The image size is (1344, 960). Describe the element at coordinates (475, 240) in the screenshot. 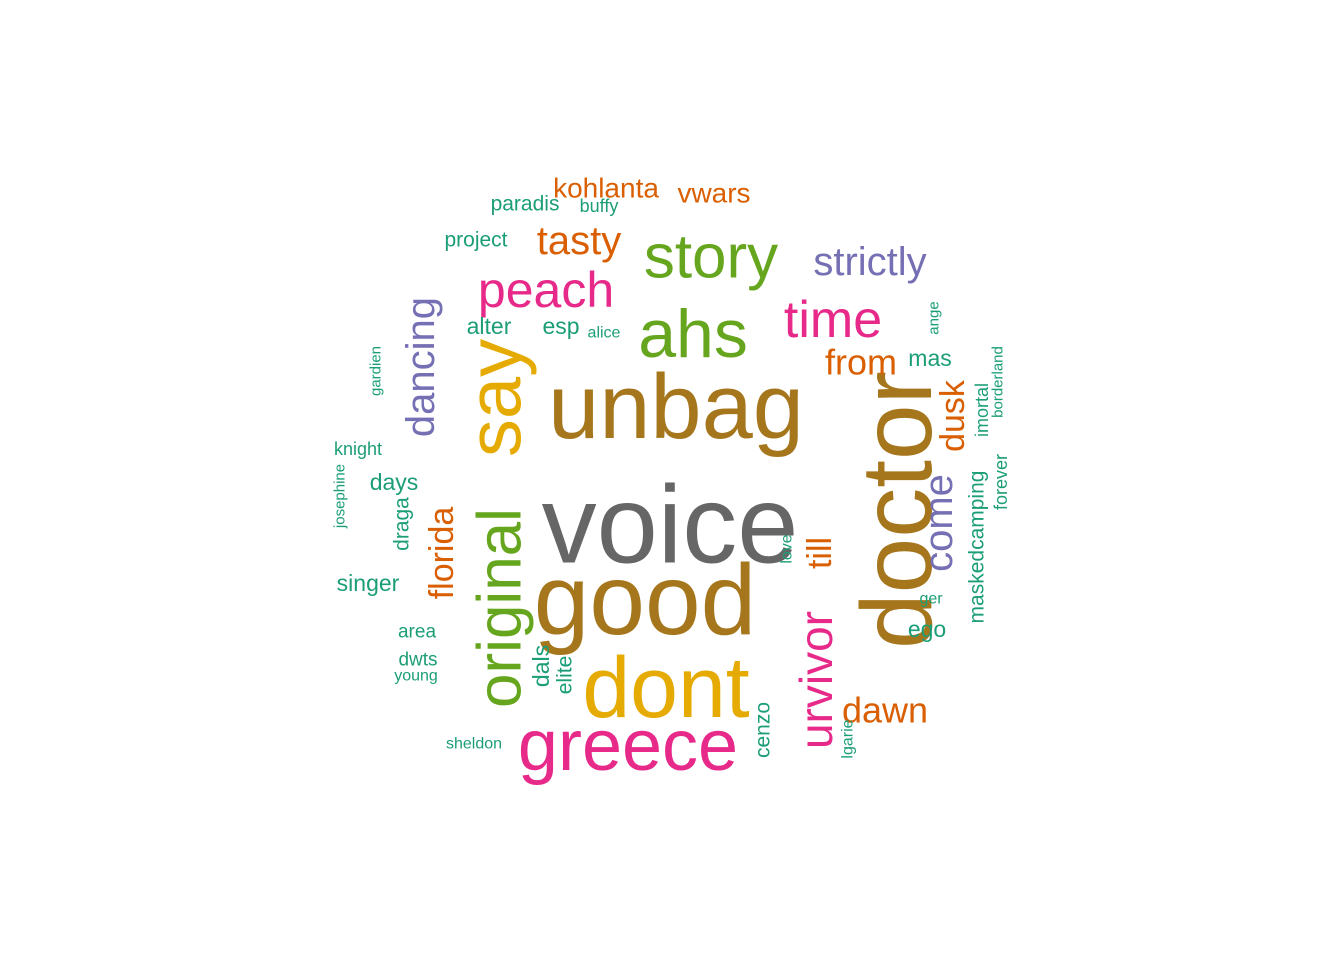

I see `word-project: project` at that location.